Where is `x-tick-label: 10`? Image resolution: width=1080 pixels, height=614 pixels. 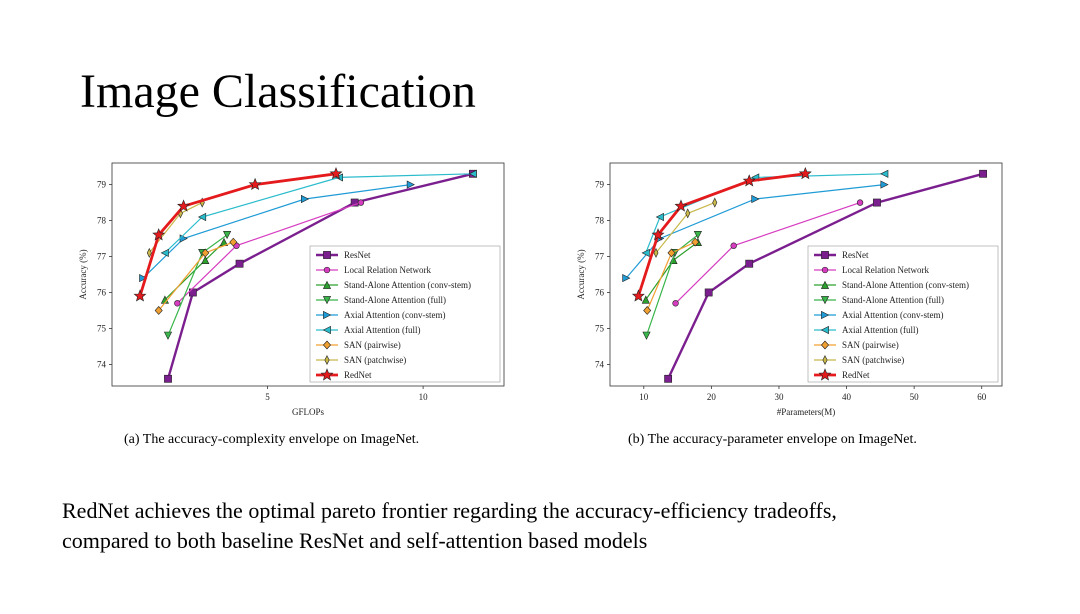 x-tick-label: 10 is located at coordinates (424, 397).